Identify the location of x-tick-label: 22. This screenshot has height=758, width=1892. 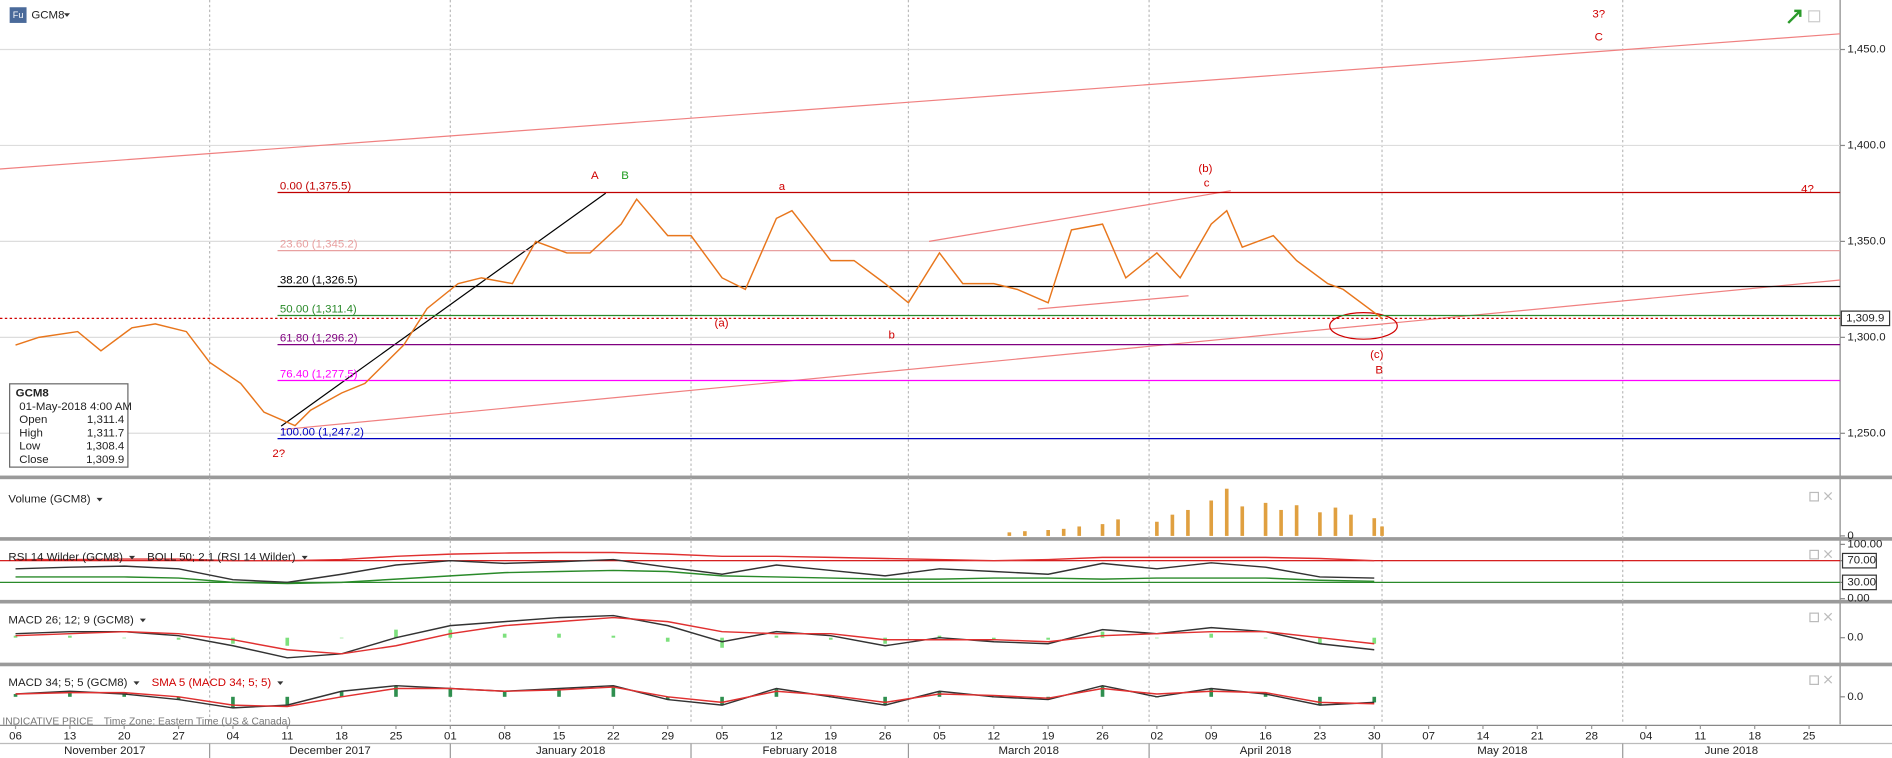
(613, 736).